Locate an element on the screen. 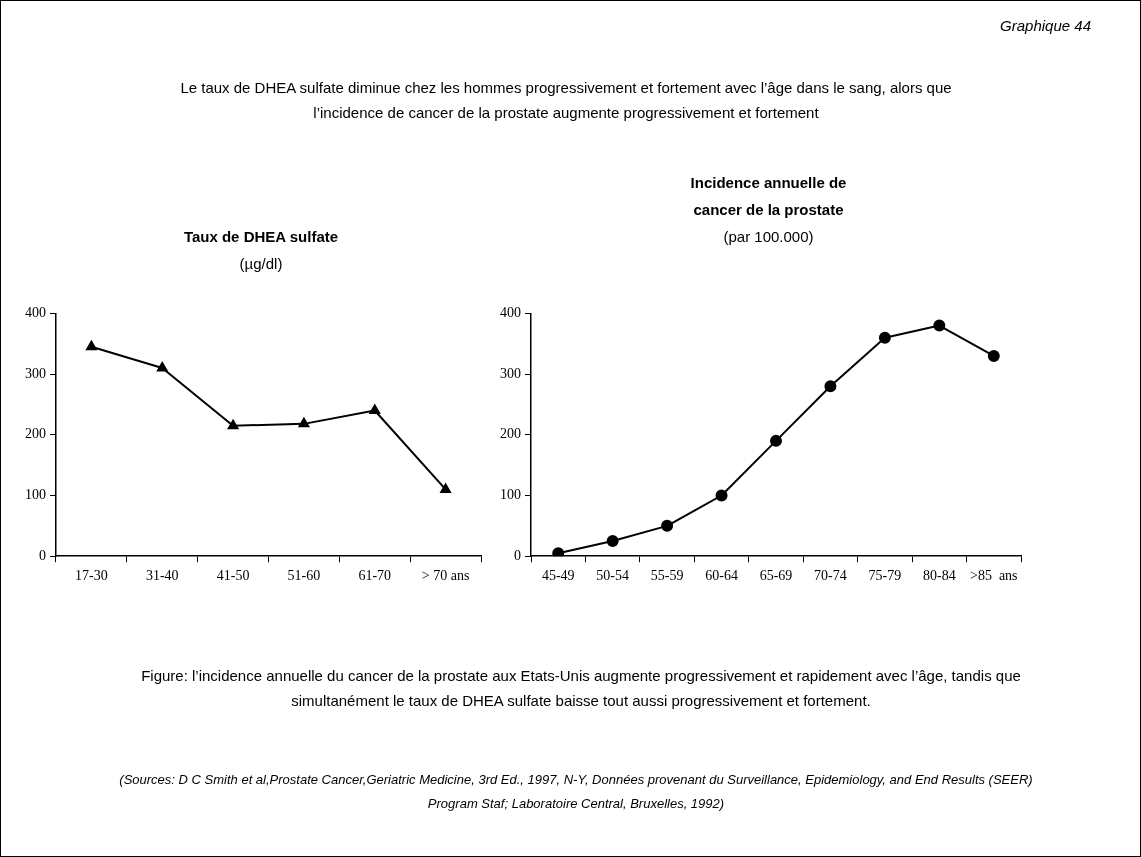  x-tick-label: 55-59 is located at coordinates (667, 576).